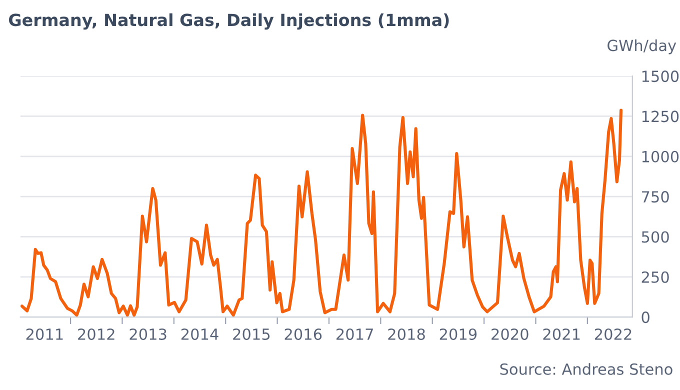  Describe the element at coordinates (655, 197) in the screenshot. I see `y-tick-label: 750` at that location.